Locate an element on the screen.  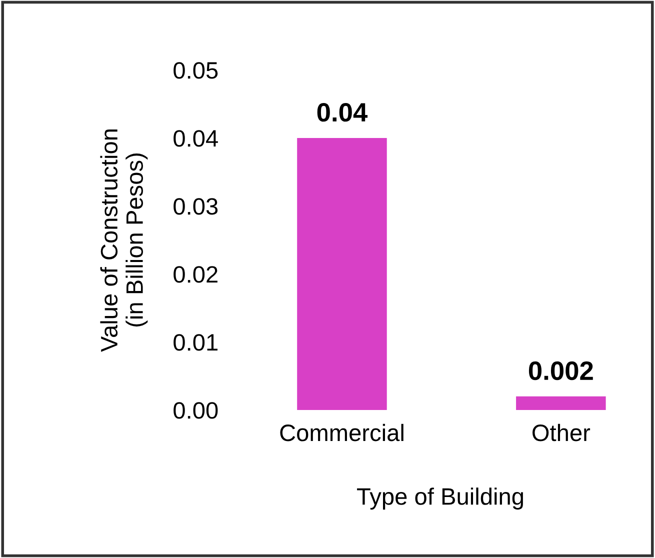
data-label: 0.04 is located at coordinates (342, 112).